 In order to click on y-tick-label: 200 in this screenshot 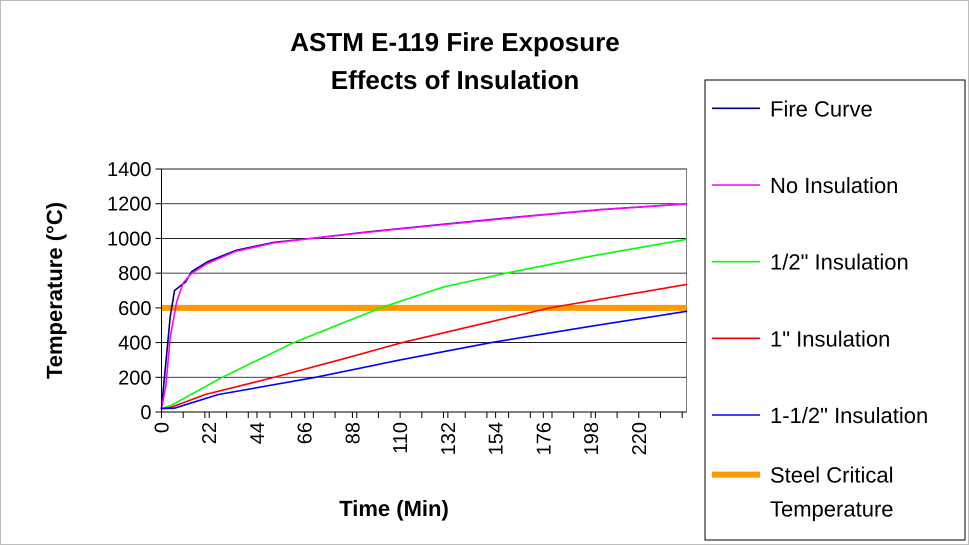, I will do `click(135, 378)`.